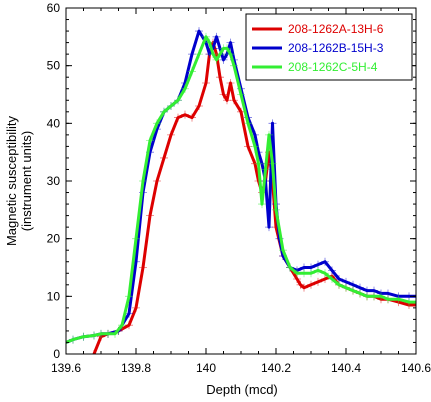 Image resolution: width=431 pixels, height=402 pixels. Describe the element at coordinates (66, 368) in the screenshot. I see `x-tick-label: 139.6` at that location.